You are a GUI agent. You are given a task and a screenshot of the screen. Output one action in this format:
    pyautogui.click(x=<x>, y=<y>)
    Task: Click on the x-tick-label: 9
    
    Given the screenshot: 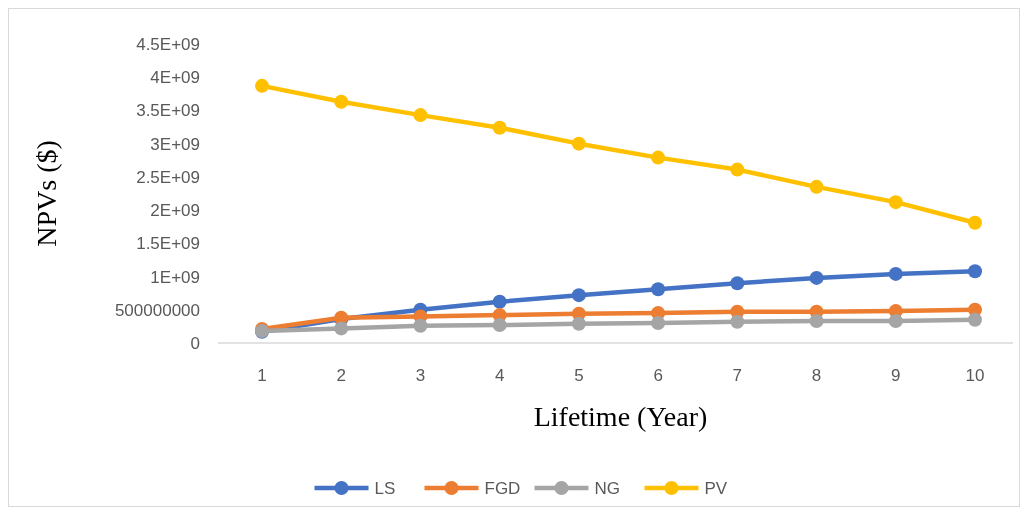 What is the action you would take?
    pyautogui.click(x=896, y=375)
    